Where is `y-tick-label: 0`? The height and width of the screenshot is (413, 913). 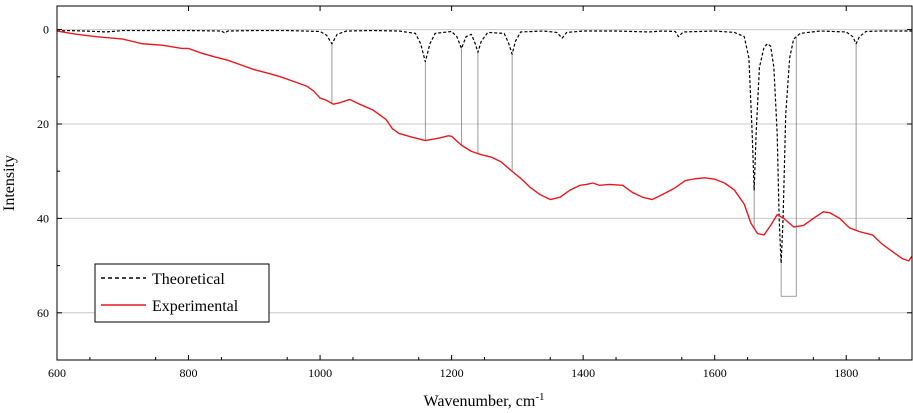 y-tick-label: 0 is located at coordinates (46, 30).